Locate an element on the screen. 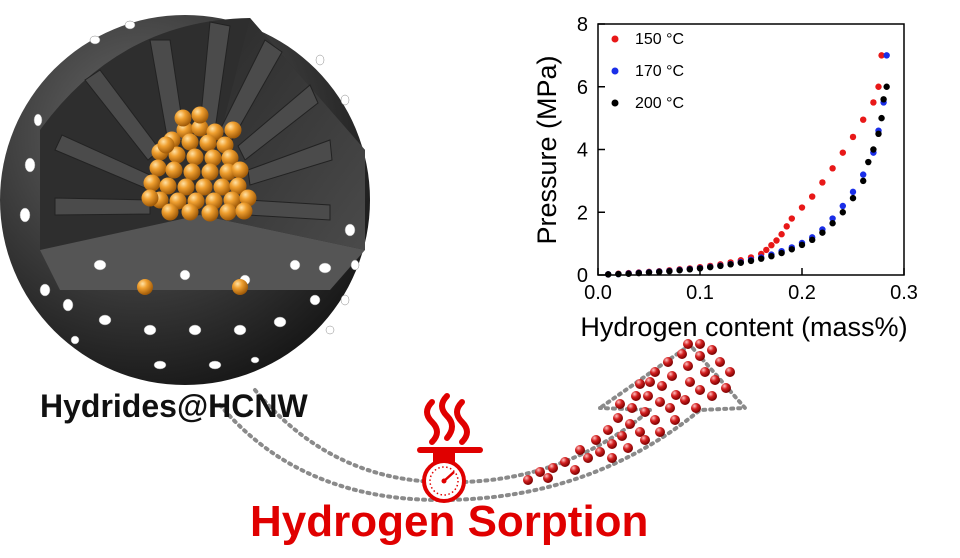  y-tick-label: 4 is located at coordinates (582, 151).